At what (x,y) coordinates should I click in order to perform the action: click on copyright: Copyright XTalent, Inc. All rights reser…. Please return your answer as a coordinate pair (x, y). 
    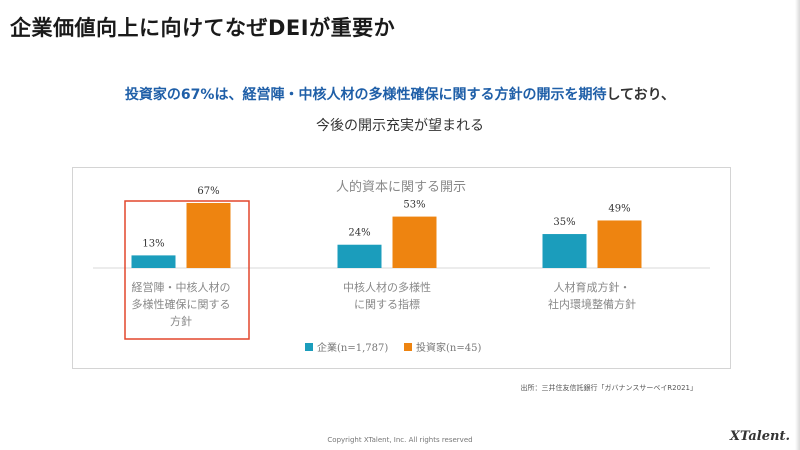
    Looking at the image, I should click on (400, 440).